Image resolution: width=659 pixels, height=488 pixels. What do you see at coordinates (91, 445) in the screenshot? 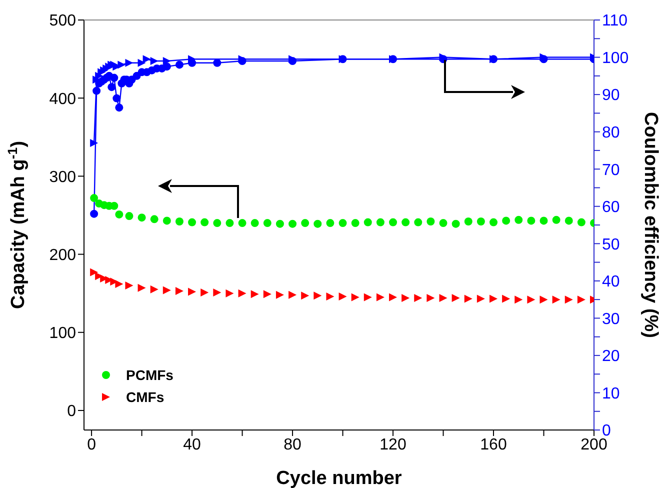
I see `x-tick-label: 0` at bounding box center [91, 445].